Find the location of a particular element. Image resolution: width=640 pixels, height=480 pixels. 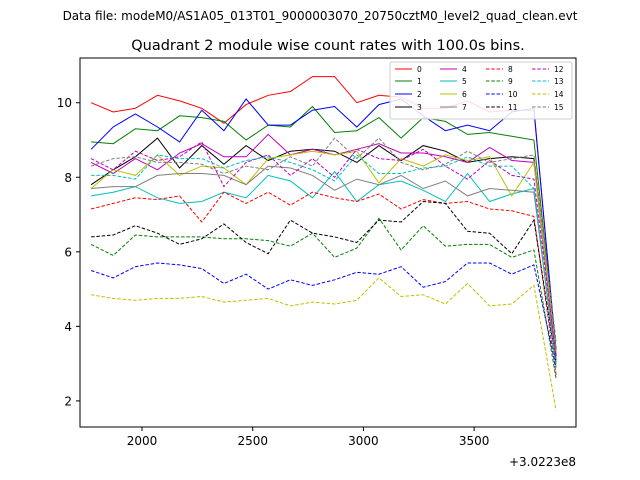

legend-label: 1 is located at coordinates (419, 81).